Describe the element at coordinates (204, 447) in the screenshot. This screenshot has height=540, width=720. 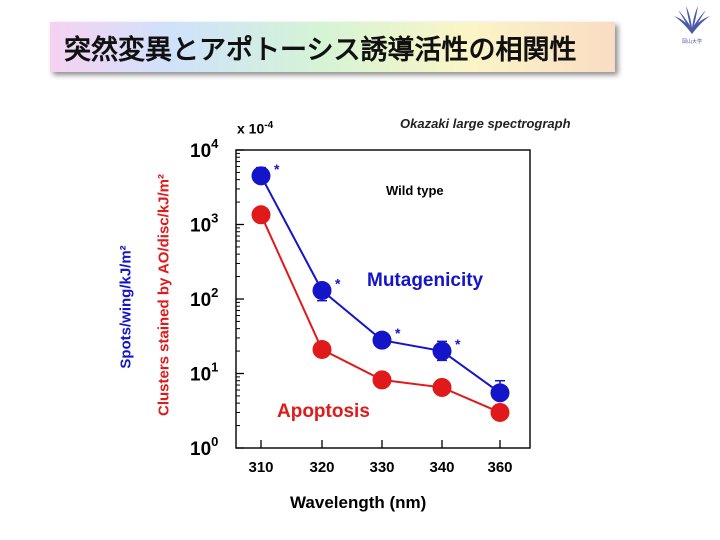
I see `y-tick-label: 10⁰` at that location.